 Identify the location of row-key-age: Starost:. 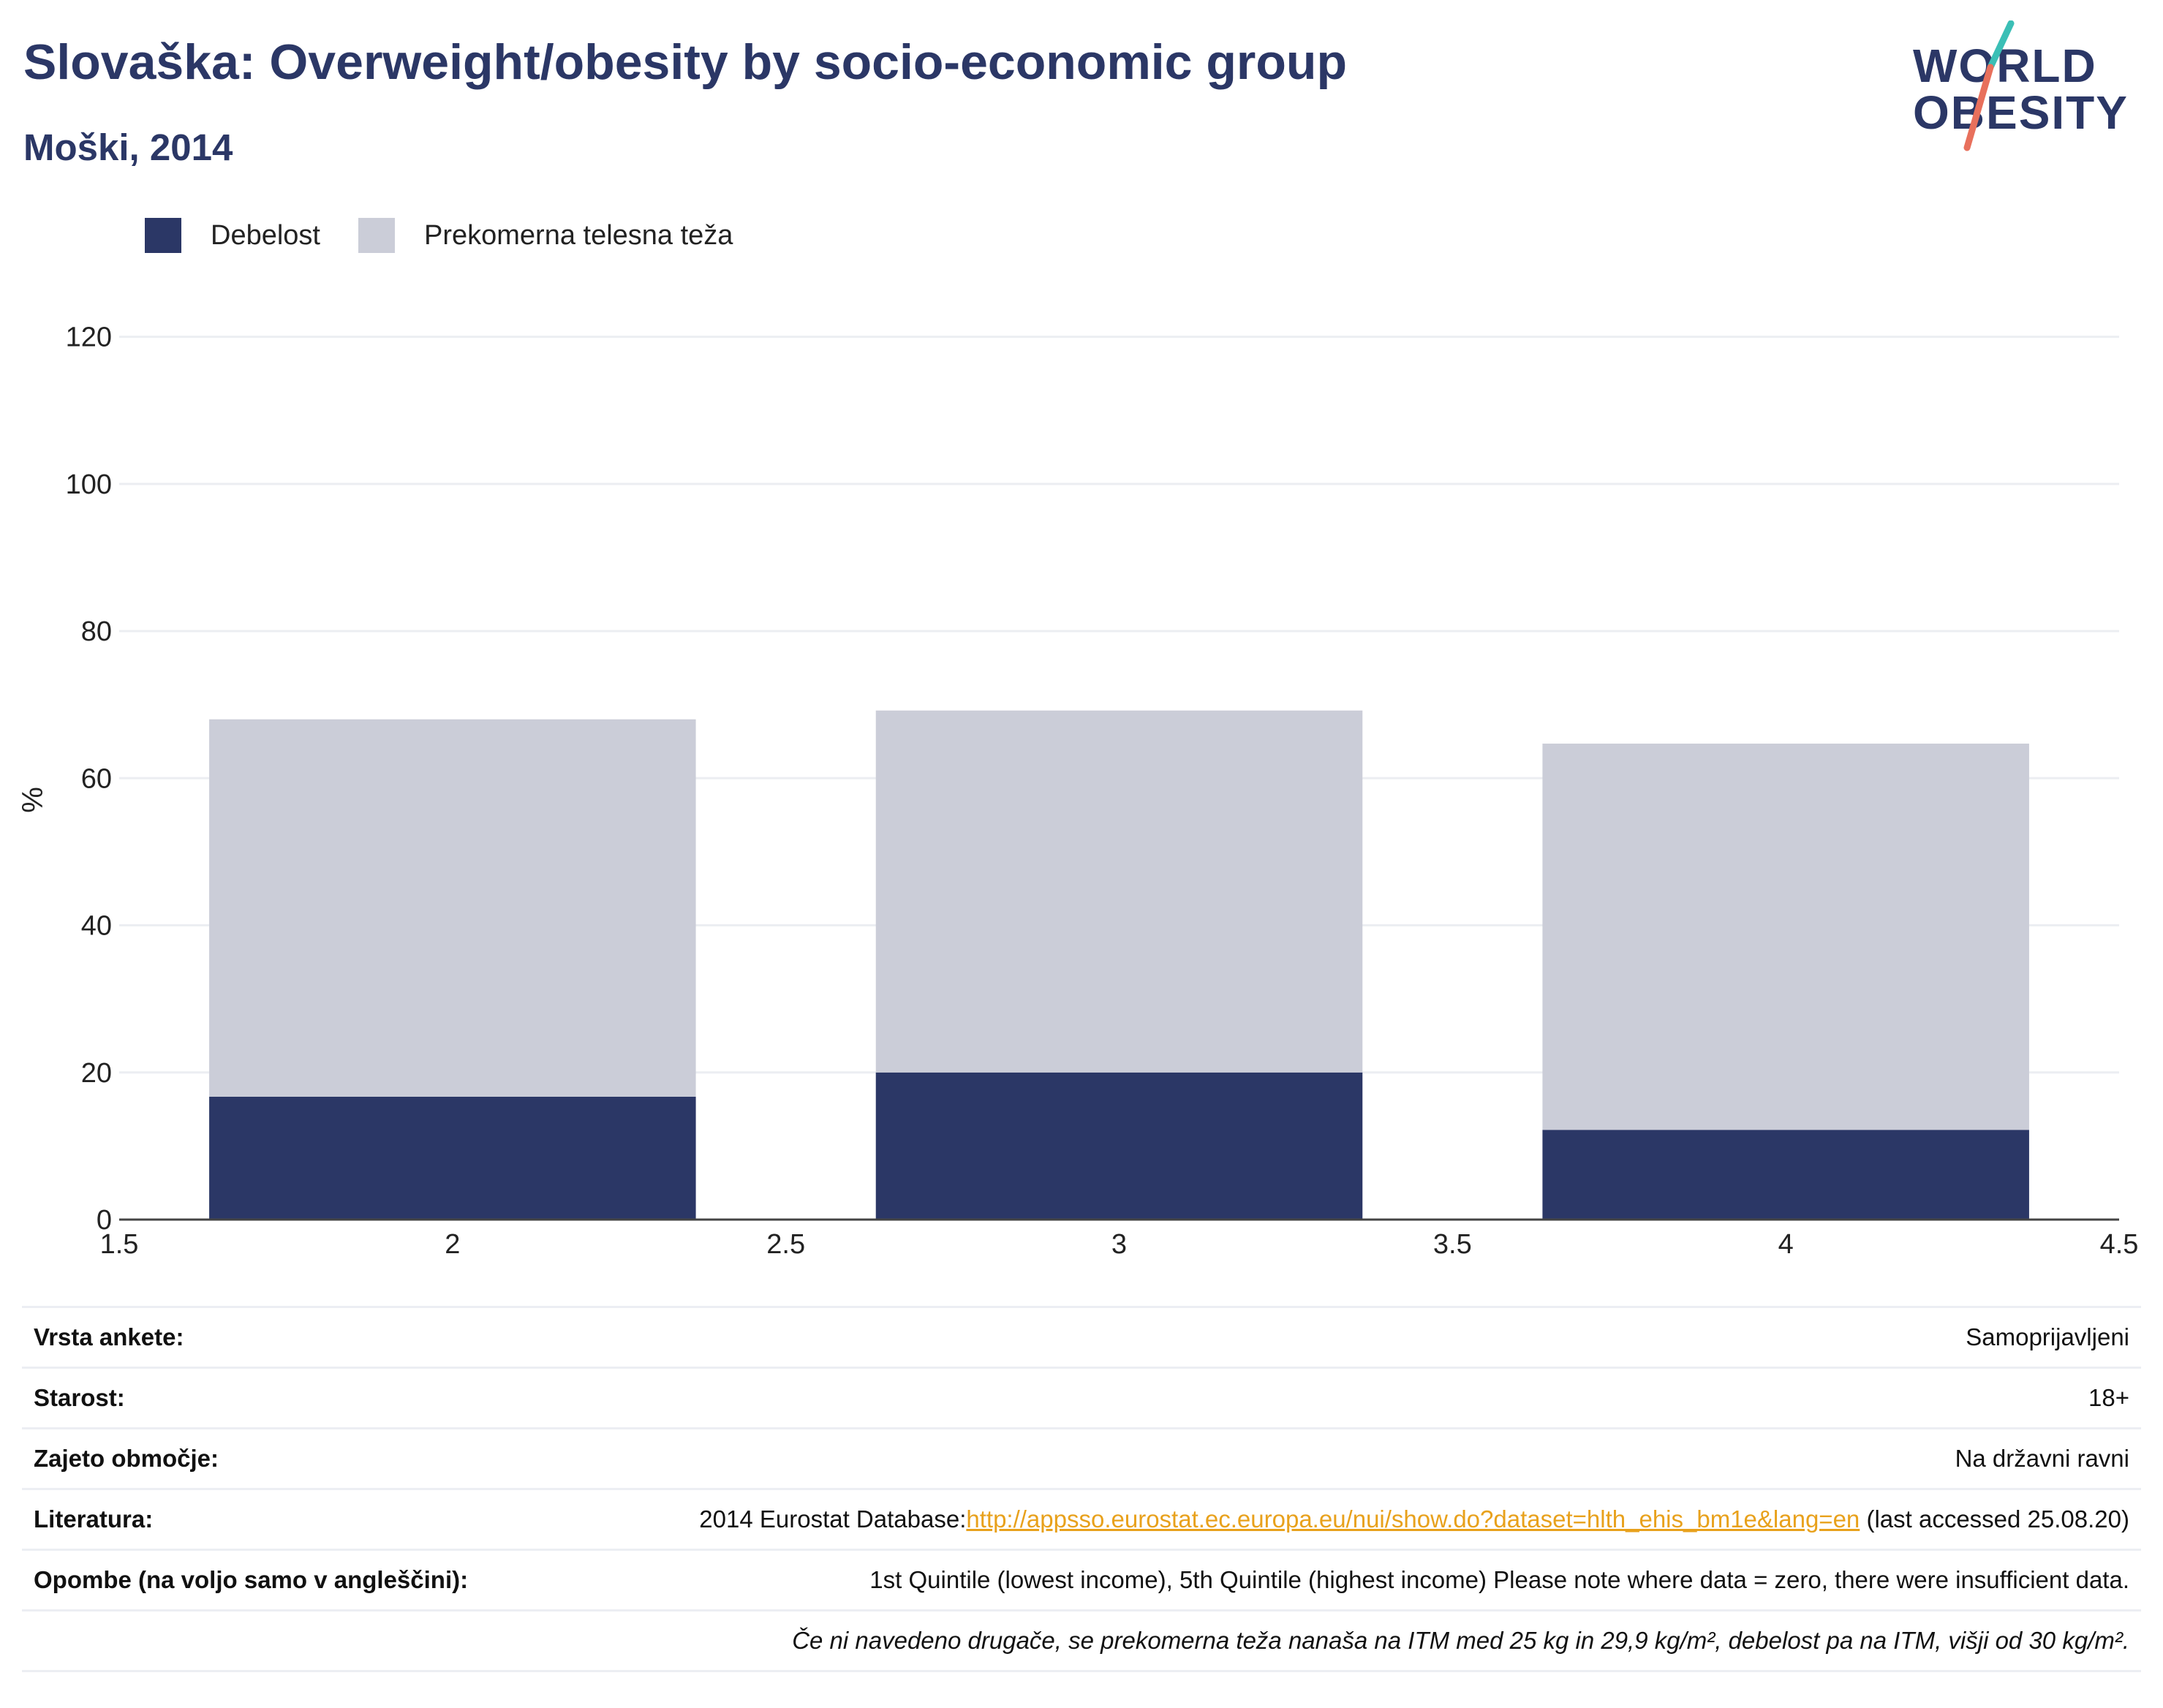
(276, 1398).